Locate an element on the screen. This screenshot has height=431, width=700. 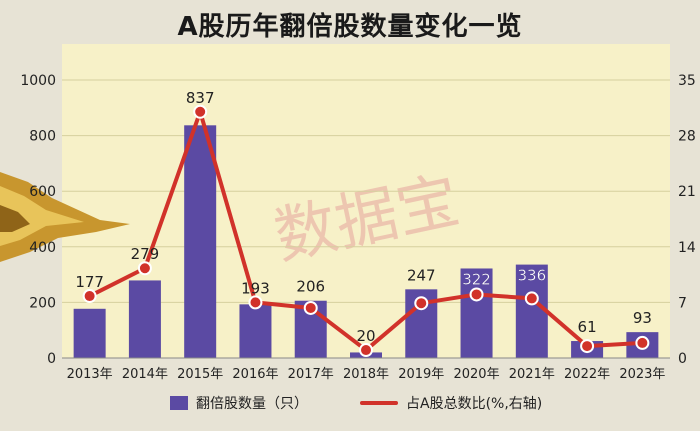
data-label: 322 is located at coordinates (476, 279).